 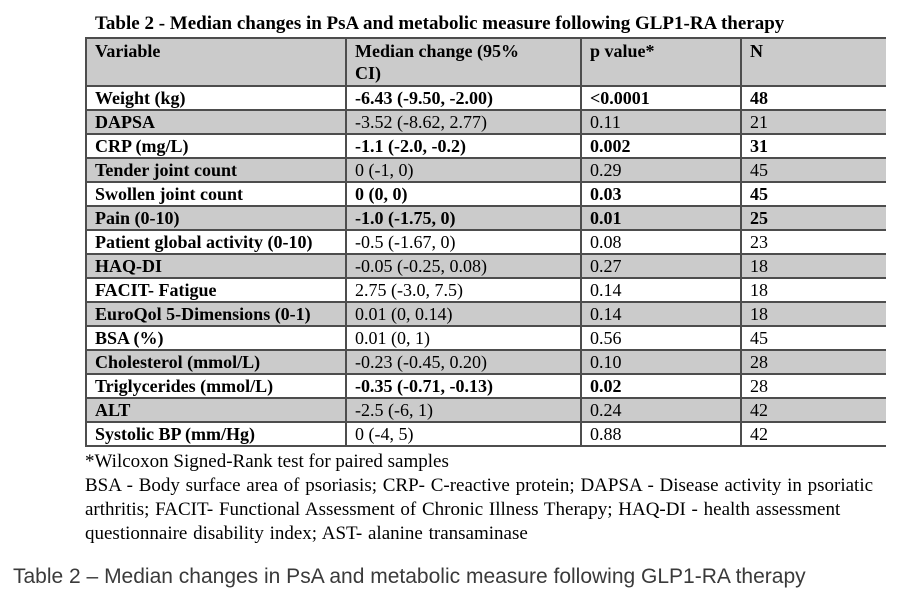 What do you see at coordinates (463, 218) in the screenshot?
I see `cell-median-change: -1.0 (-1.75, 0)` at bounding box center [463, 218].